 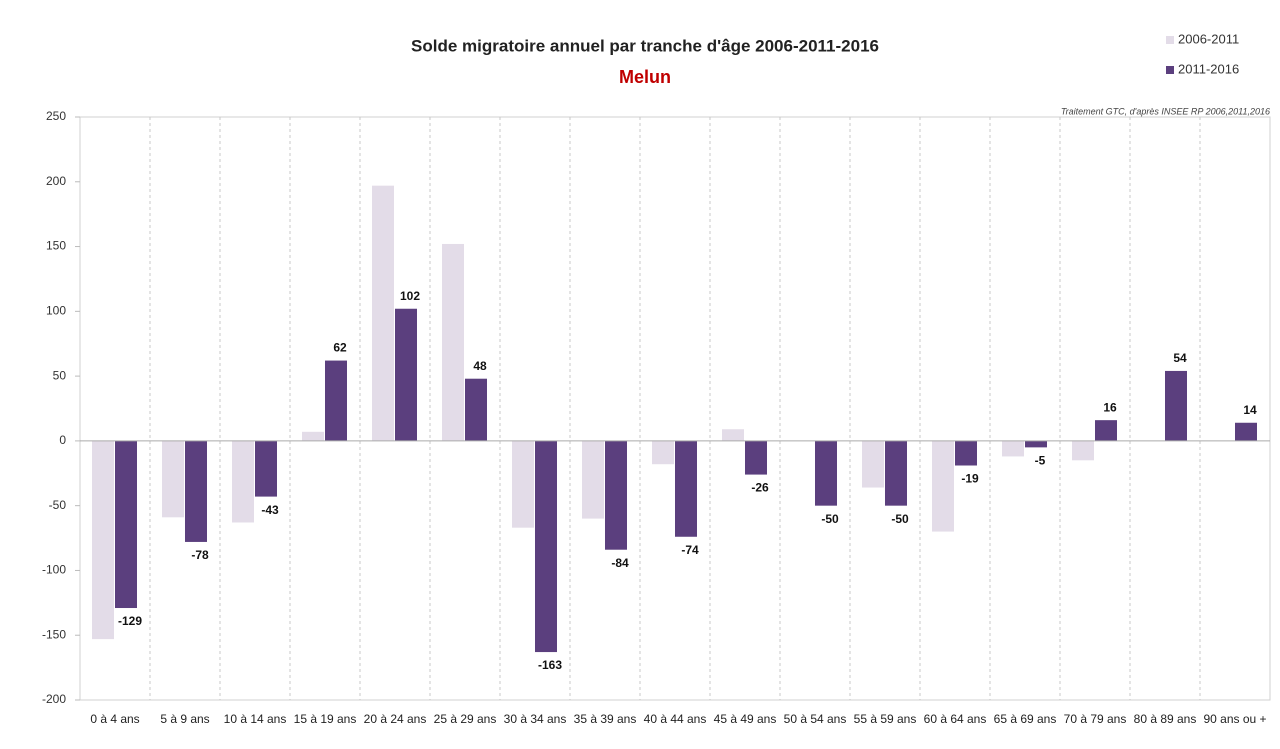 I want to click on data-label: 102, so click(x=410, y=296).